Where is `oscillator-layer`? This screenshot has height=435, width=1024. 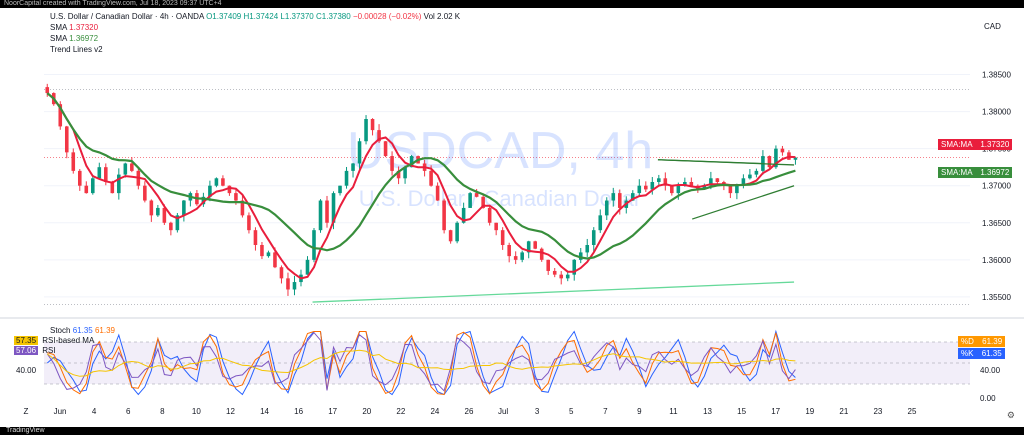 oscillator-layer is located at coordinates (507, 362).